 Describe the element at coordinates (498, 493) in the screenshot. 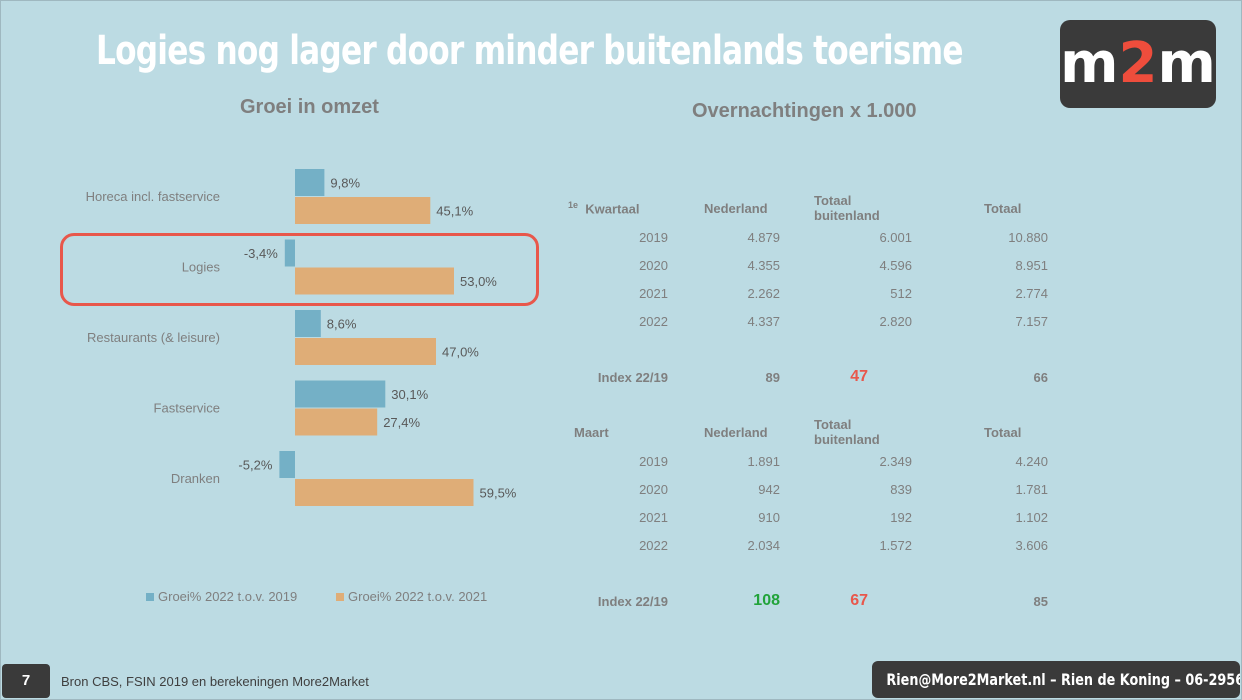

I see `data-label: 59,5%` at that location.